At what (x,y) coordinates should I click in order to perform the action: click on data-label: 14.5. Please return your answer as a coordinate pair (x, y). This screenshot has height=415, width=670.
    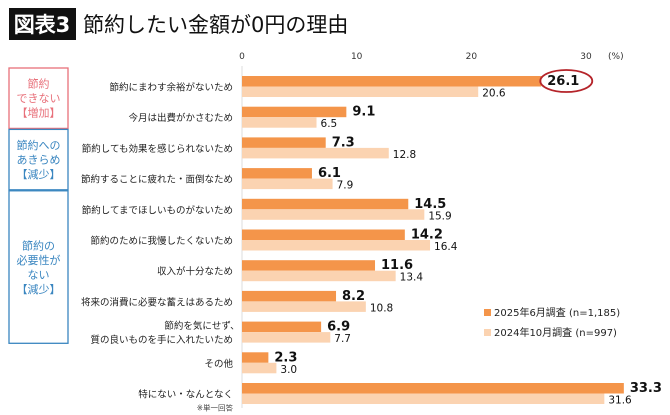
    Looking at the image, I should click on (430, 204).